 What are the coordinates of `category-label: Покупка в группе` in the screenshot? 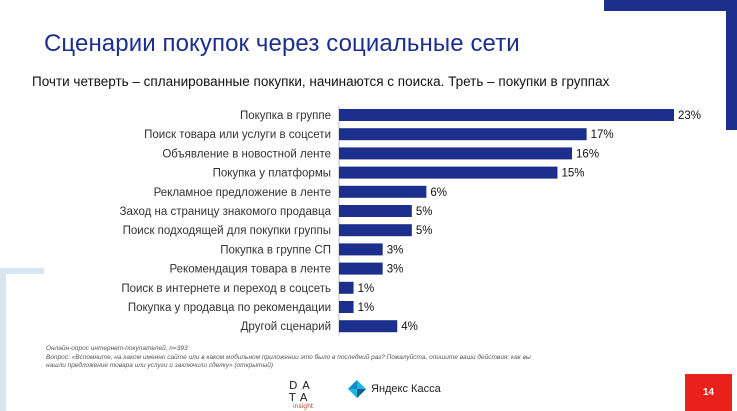 It's located at (285, 116).